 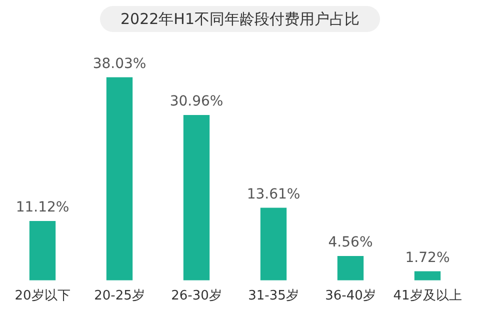 I want to click on data-label: 38.03%, so click(x=119, y=64).